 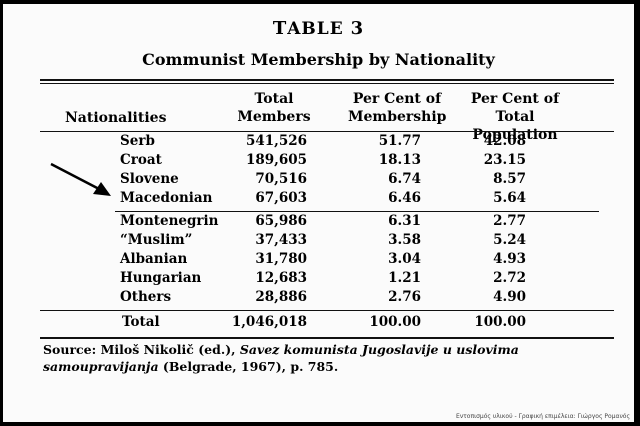 I want to click on table-title: Communist Membership by Nationality, so click(x=318, y=59).